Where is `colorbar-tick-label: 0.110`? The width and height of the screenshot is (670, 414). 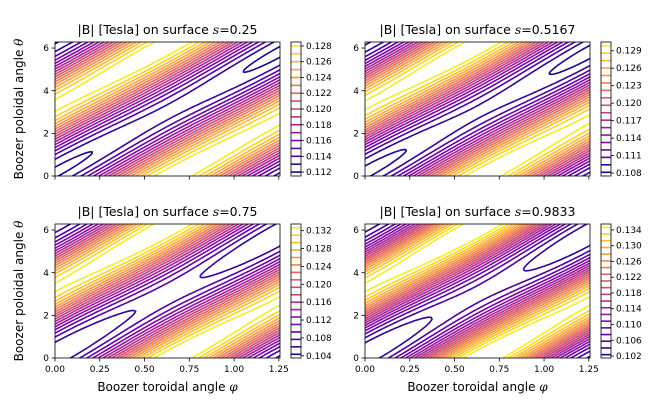 colorbar-tick-label: 0.110 is located at coordinates (629, 326).